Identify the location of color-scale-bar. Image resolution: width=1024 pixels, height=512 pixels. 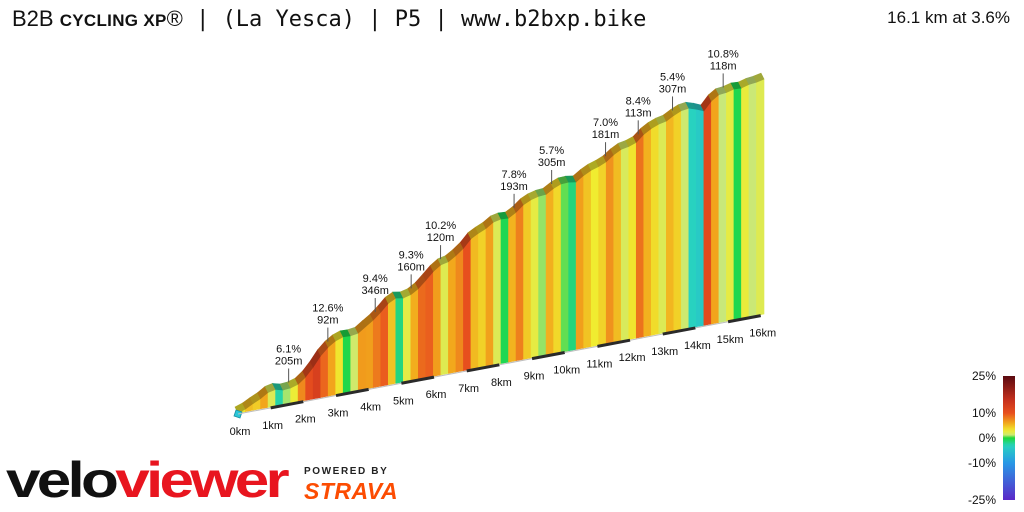
(1009, 438).